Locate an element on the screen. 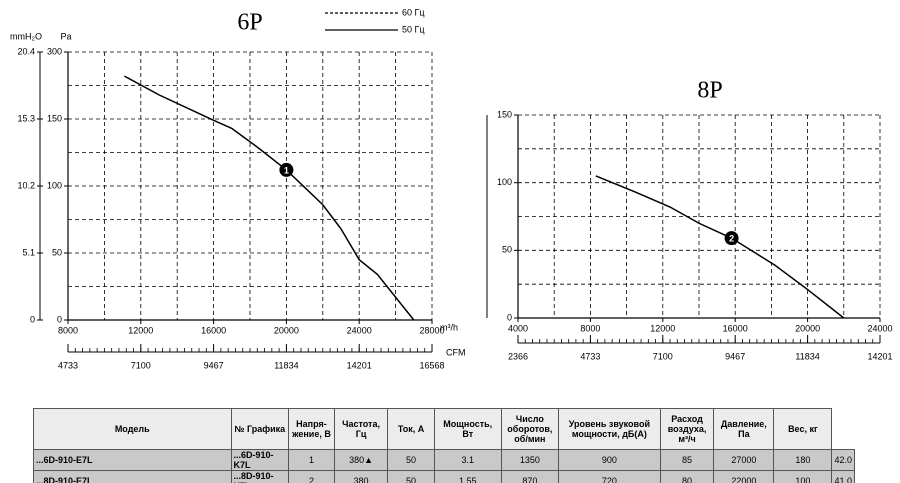 This screenshot has width=900, height=483. operating-point-label: 1 is located at coordinates (286, 170).